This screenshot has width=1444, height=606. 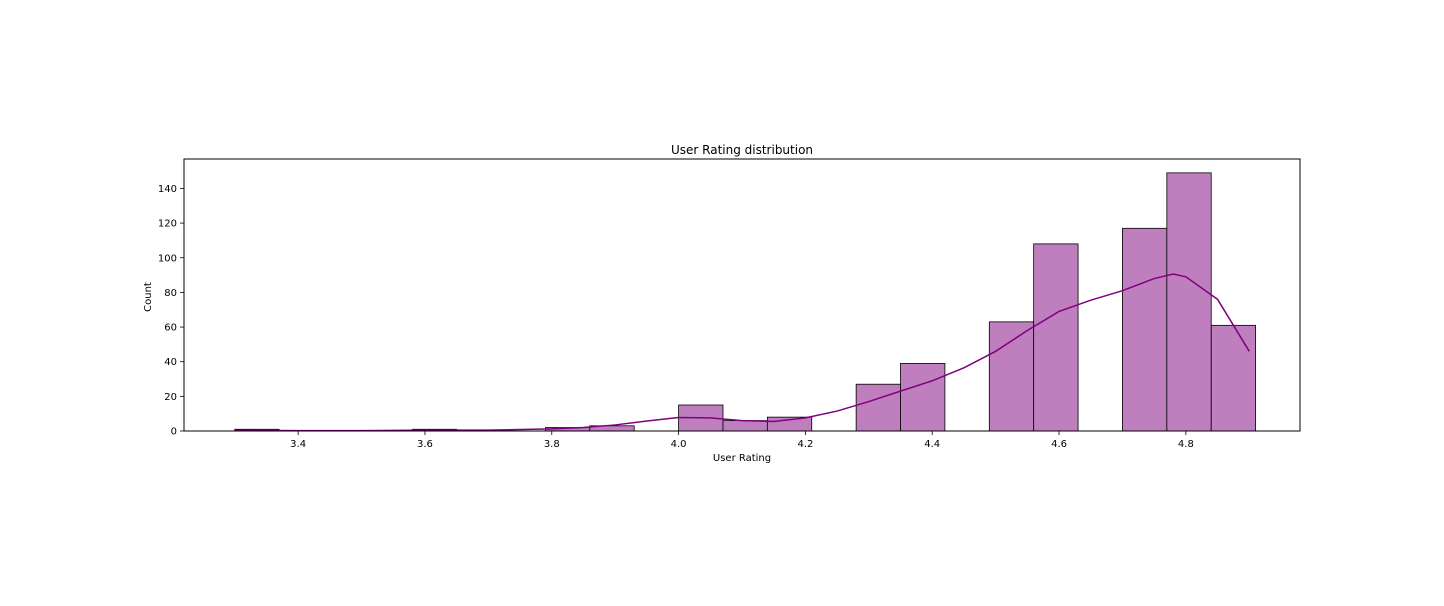 What do you see at coordinates (425, 444) in the screenshot?
I see `x-tick-label: 3.6` at bounding box center [425, 444].